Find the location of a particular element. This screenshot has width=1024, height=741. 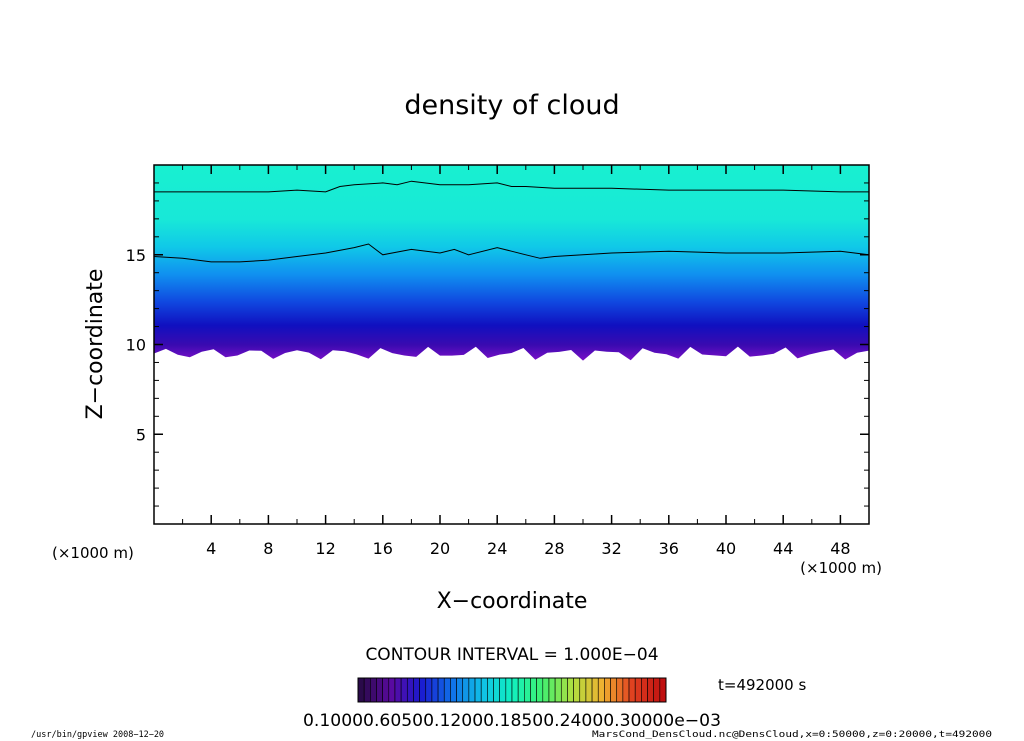

x-tick-label-40: 40 is located at coordinates (726, 548).